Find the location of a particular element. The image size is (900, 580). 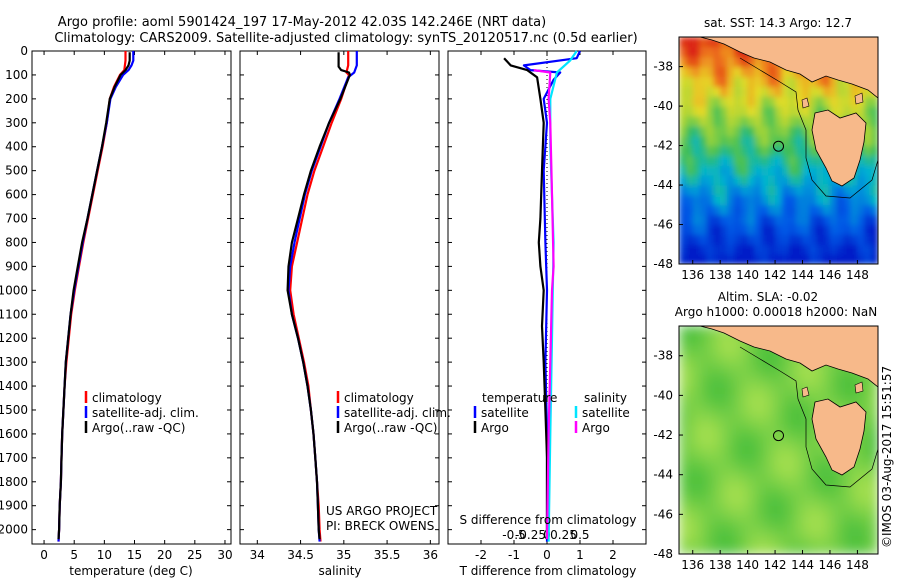

series-line-argo is located at coordinates (526, 298).